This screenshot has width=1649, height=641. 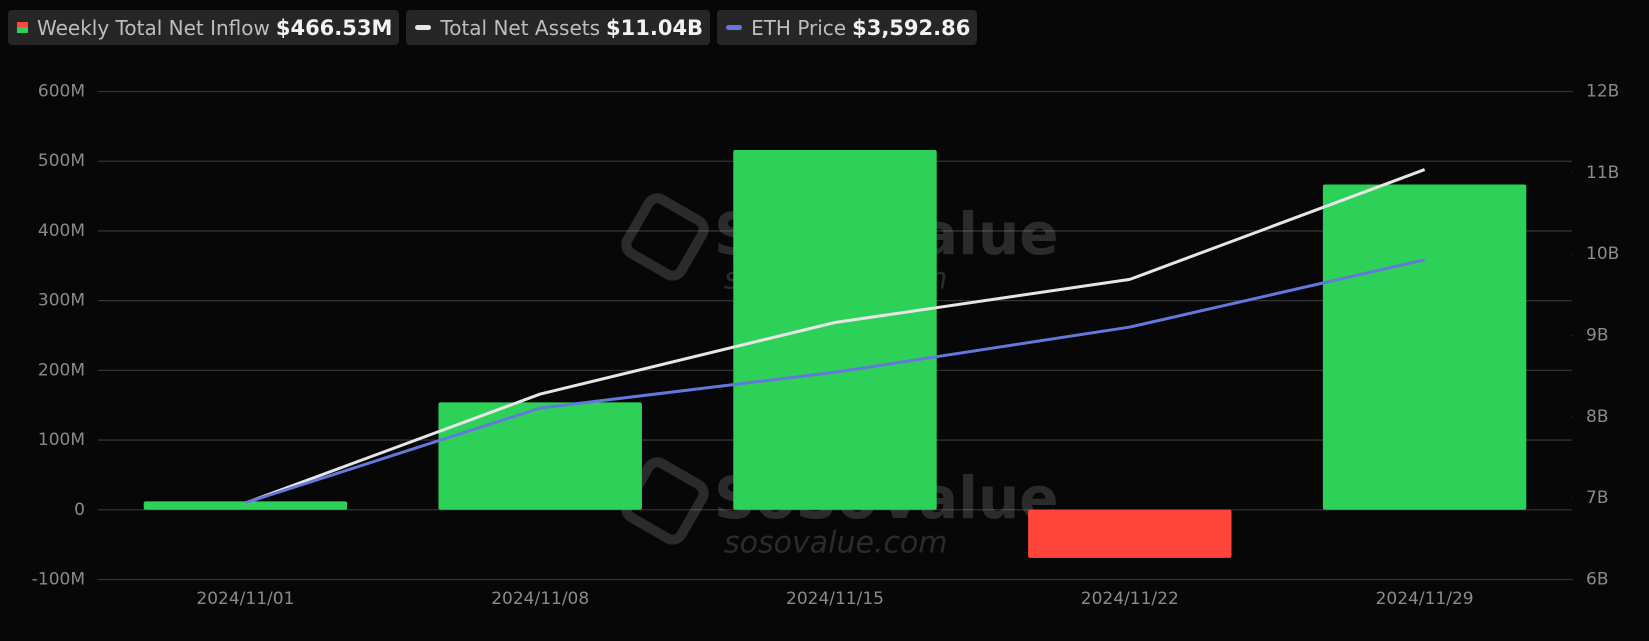 What do you see at coordinates (61, 301) in the screenshot?
I see `y-tick-label: 300M` at bounding box center [61, 301].